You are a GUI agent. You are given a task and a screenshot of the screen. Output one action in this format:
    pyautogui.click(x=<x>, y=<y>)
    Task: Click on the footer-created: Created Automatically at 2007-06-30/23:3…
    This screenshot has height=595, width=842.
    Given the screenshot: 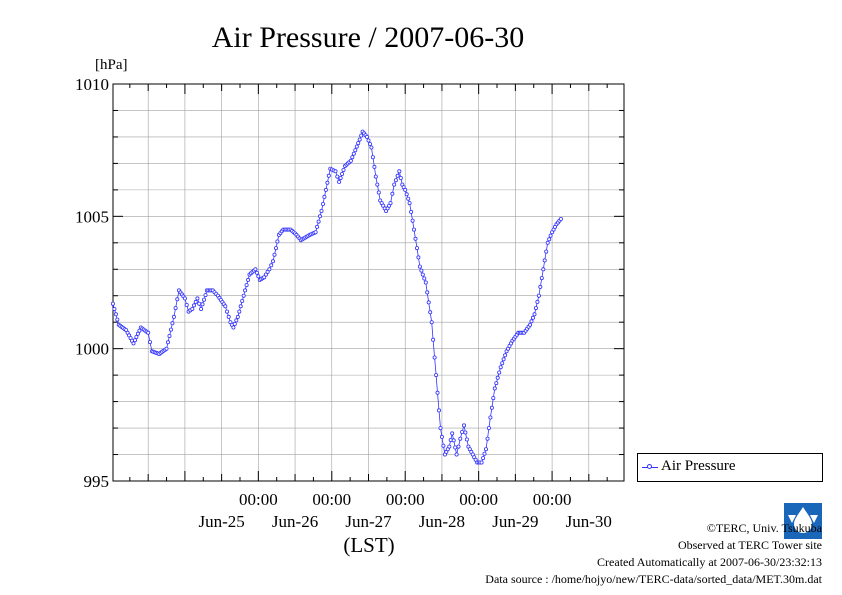 What is the action you would take?
    pyautogui.click(x=709, y=562)
    